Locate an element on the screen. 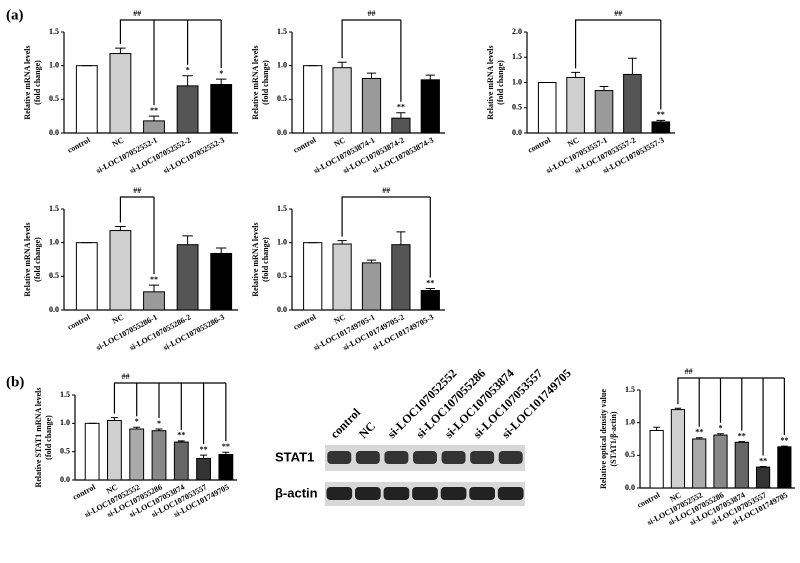 The height and width of the screenshot is (563, 800). y-axis-label: Relative optical density value is located at coordinates (603, 439).